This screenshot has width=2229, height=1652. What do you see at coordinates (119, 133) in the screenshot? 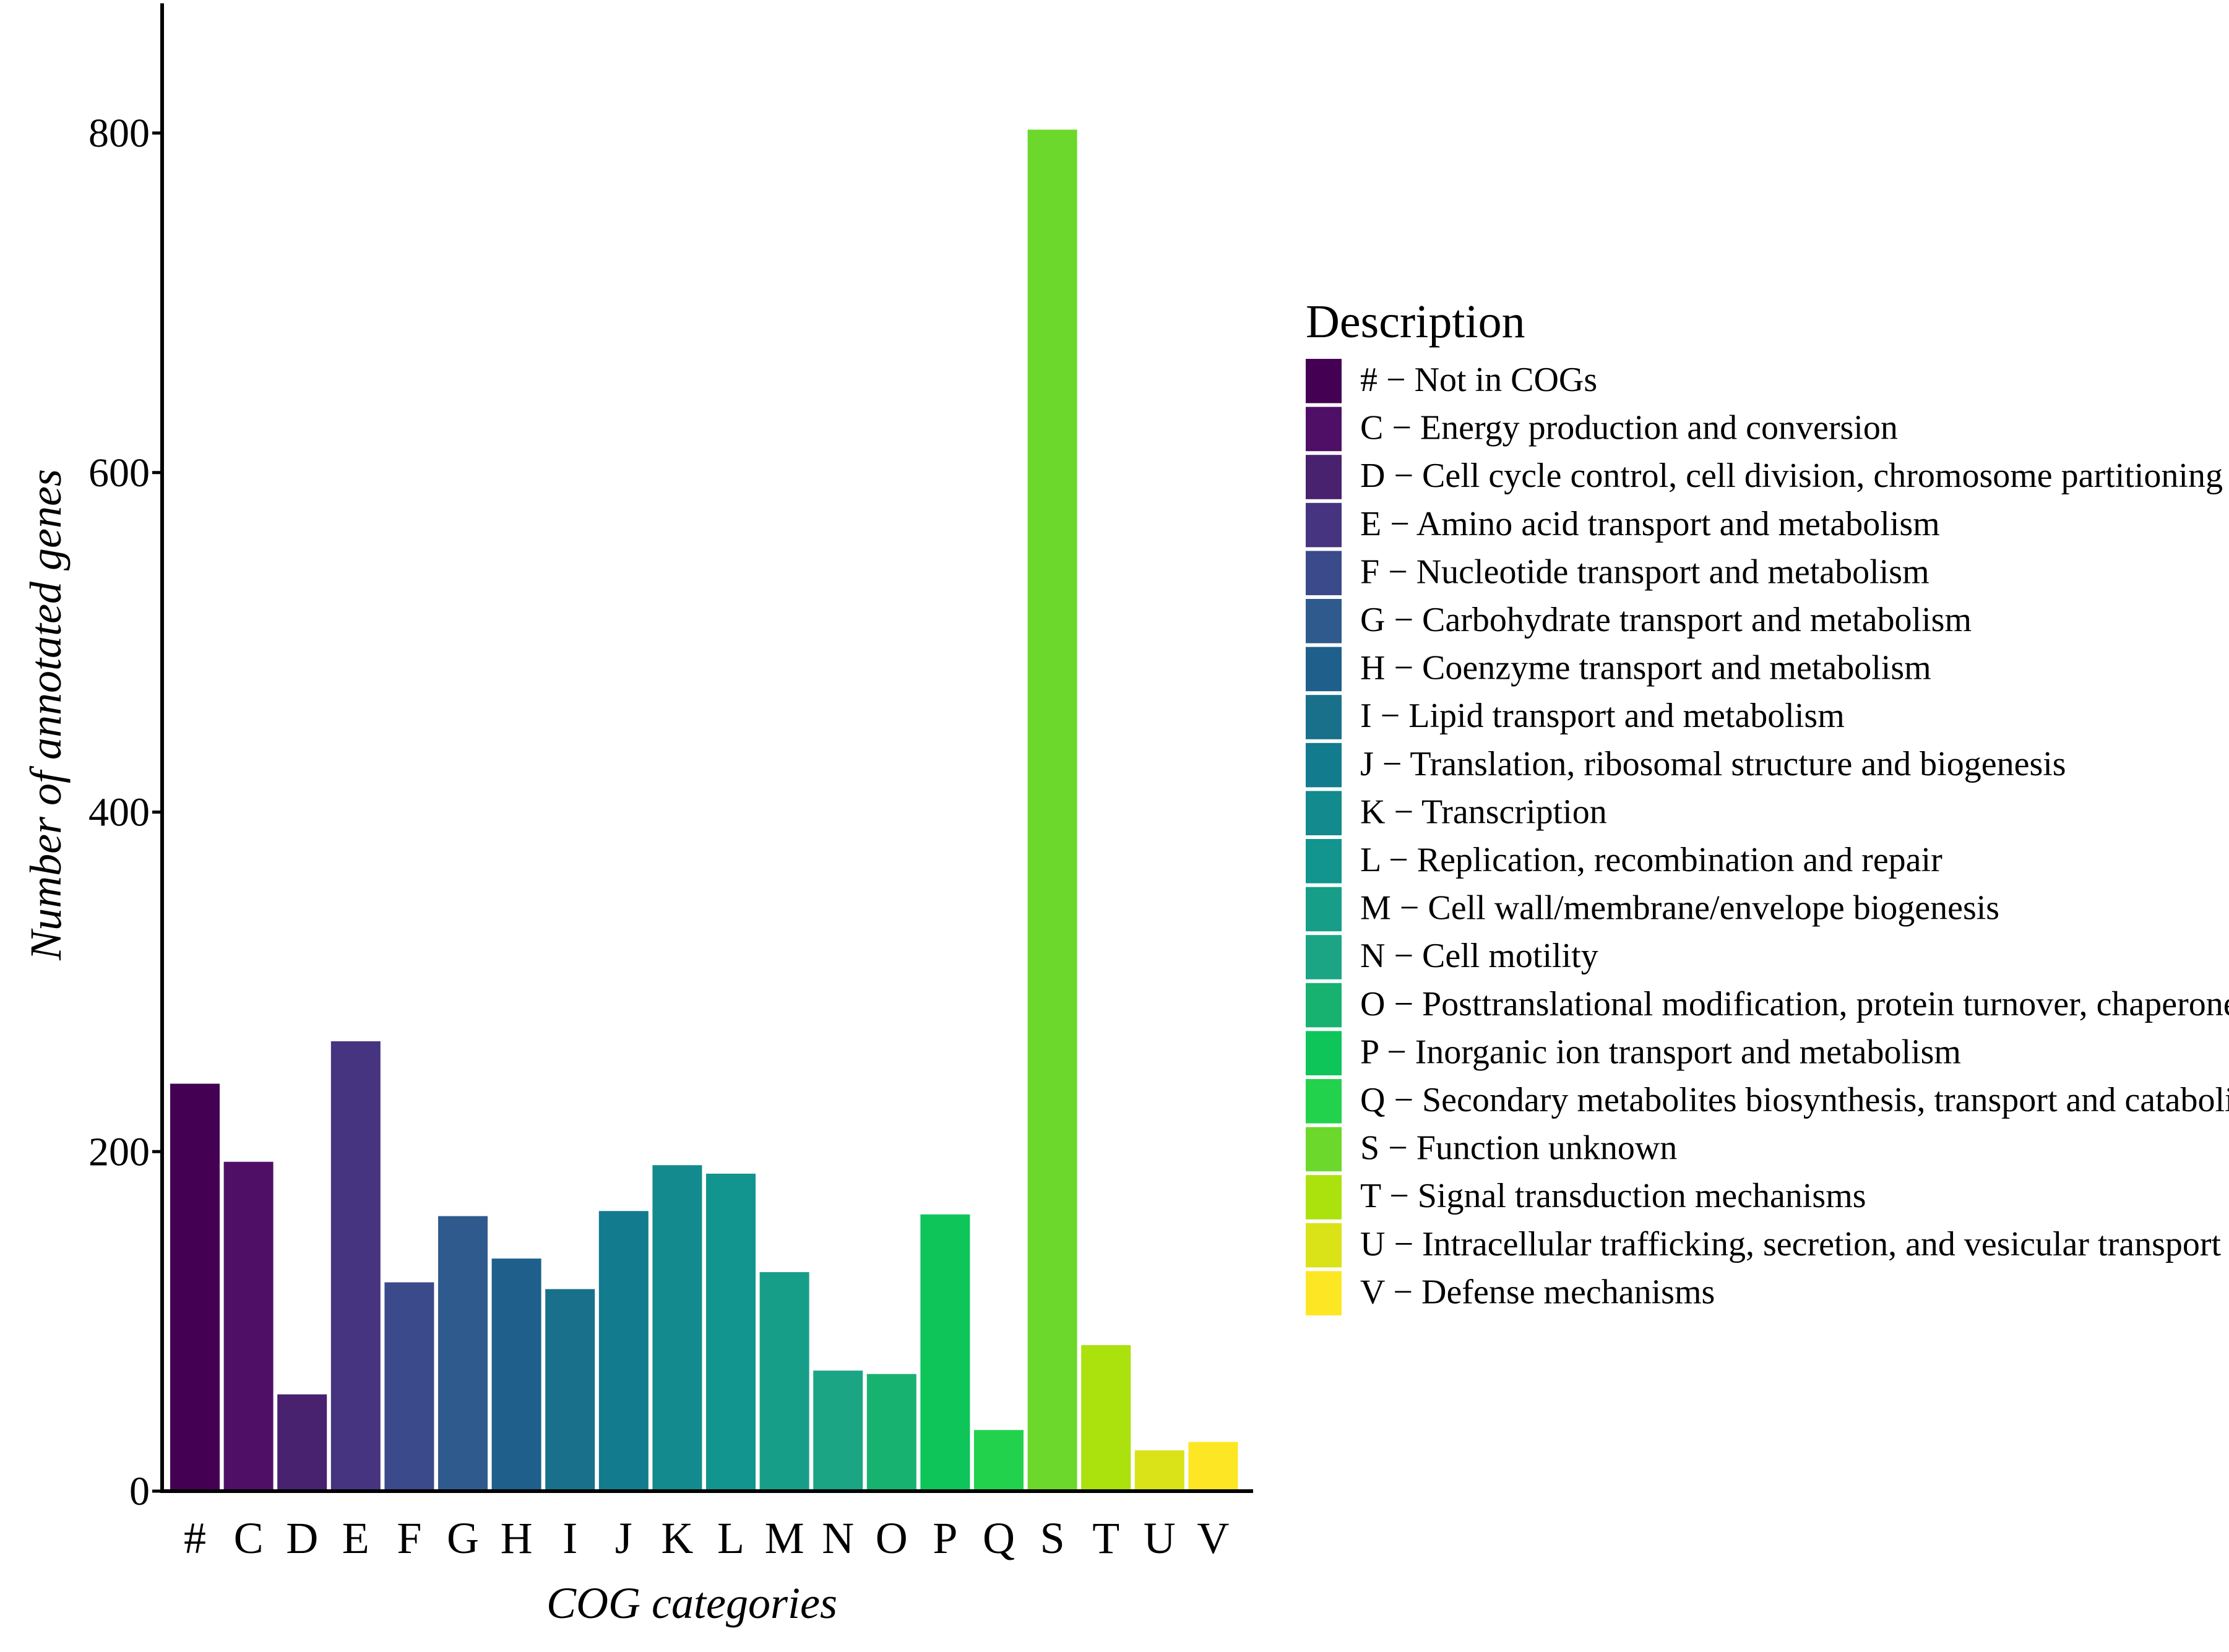
I see `y-tick-label: 800` at bounding box center [119, 133].